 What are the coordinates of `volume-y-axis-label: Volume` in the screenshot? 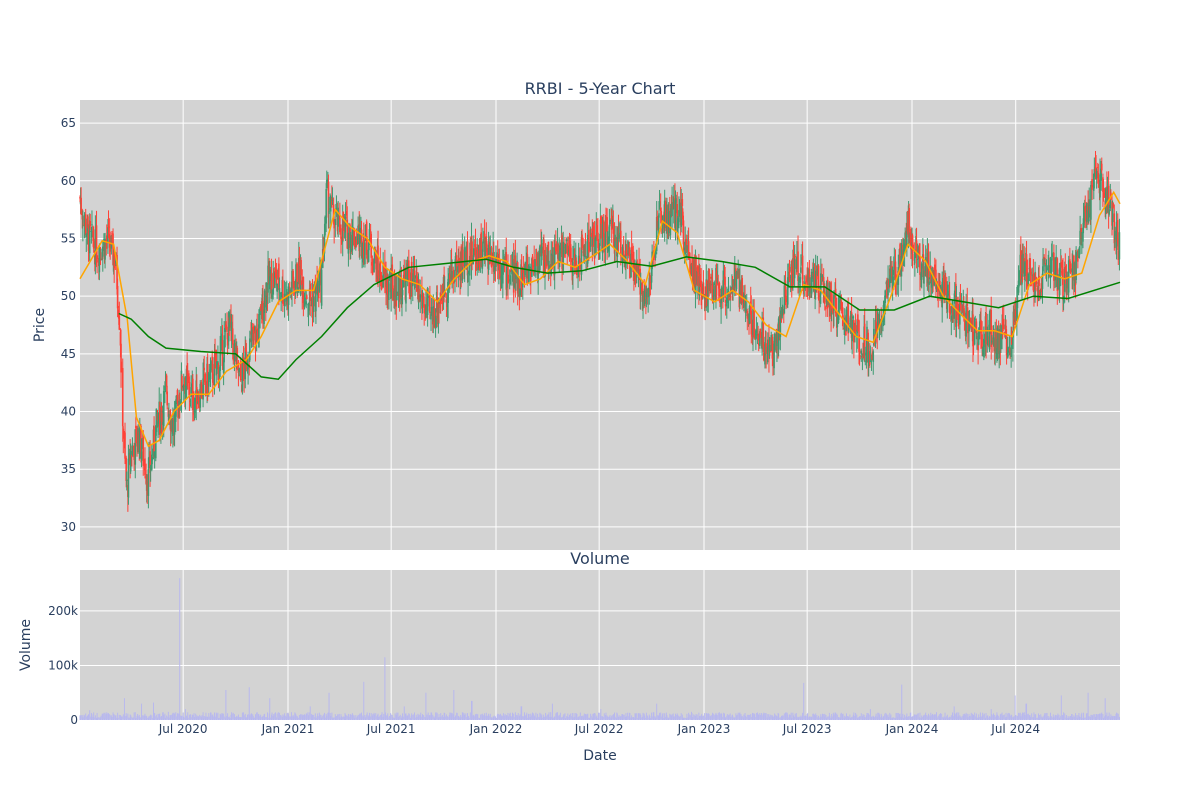 It's located at (26, 645).